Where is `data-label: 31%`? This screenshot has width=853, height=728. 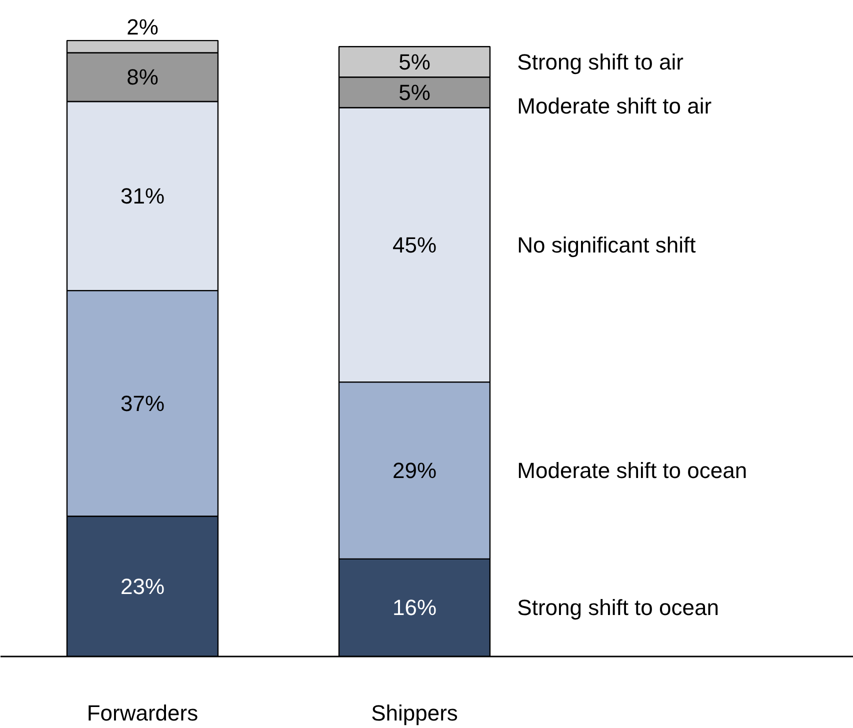 data-label: 31% is located at coordinates (142, 196).